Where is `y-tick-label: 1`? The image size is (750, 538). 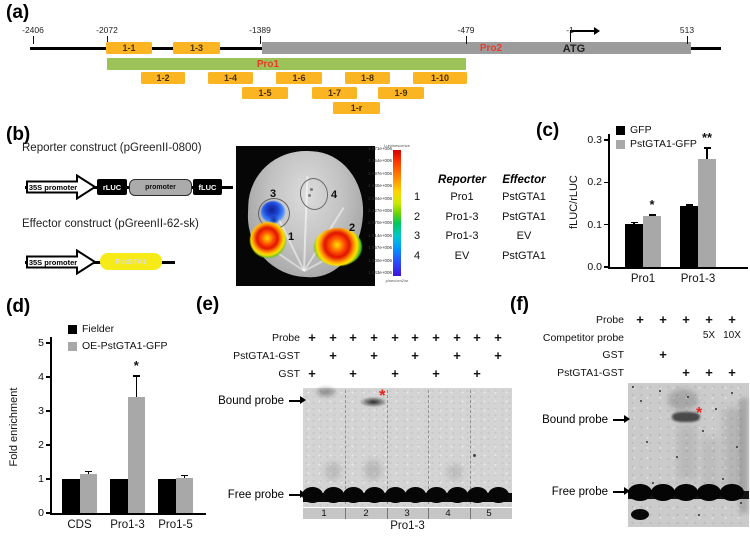 y-tick-label: 1 is located at coordinates (41, 479).